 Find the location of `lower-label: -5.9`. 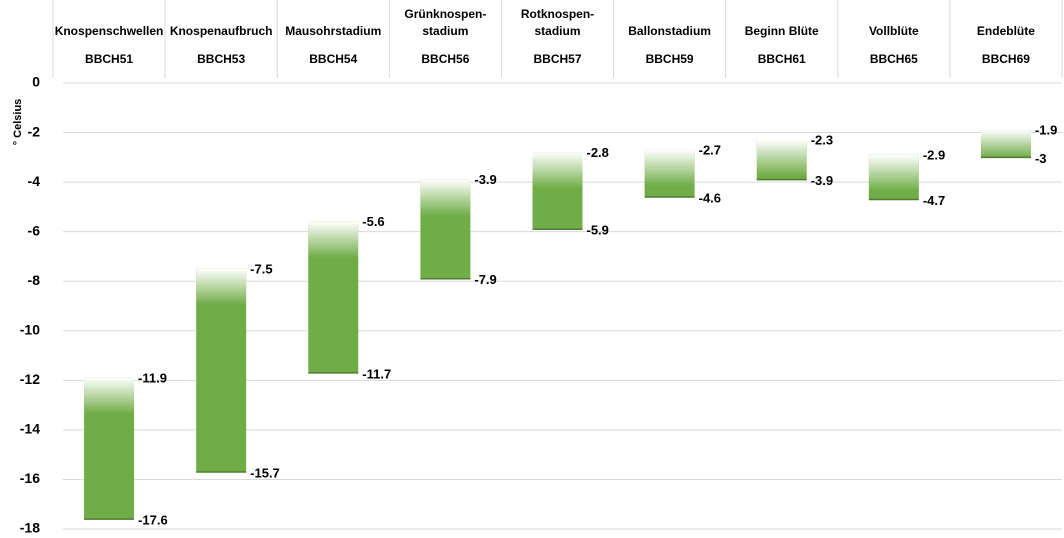

lower-label: -5.9 is located at coordinates (598, 230).